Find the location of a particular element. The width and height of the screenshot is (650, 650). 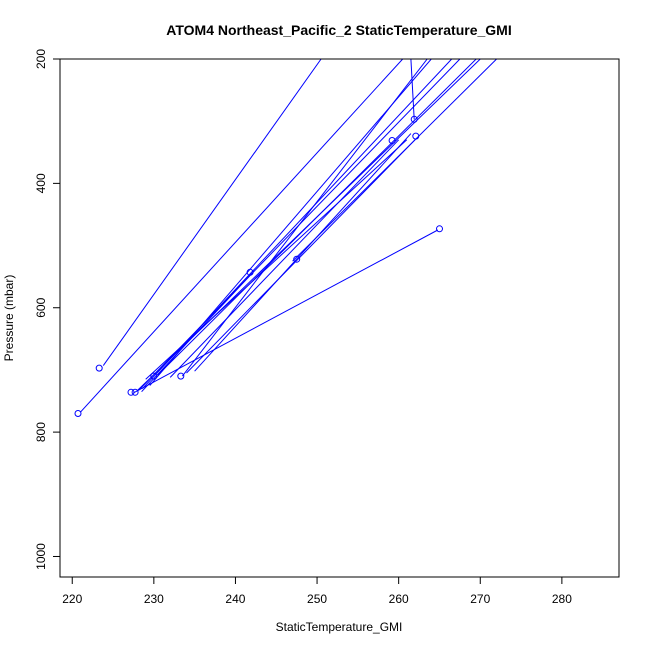

x-tick-label: 250 is located at coordinates (317, 599).